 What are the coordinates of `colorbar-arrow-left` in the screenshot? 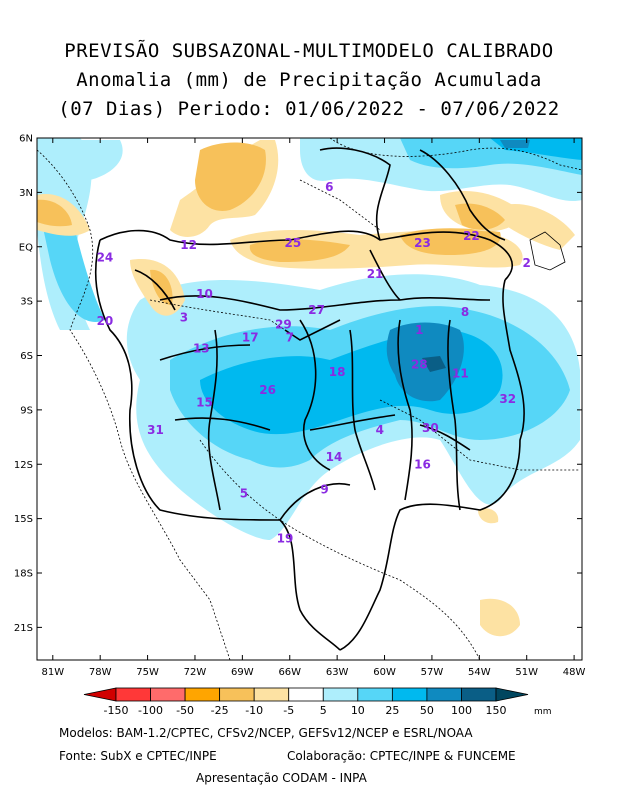 It's located at (100, 694).